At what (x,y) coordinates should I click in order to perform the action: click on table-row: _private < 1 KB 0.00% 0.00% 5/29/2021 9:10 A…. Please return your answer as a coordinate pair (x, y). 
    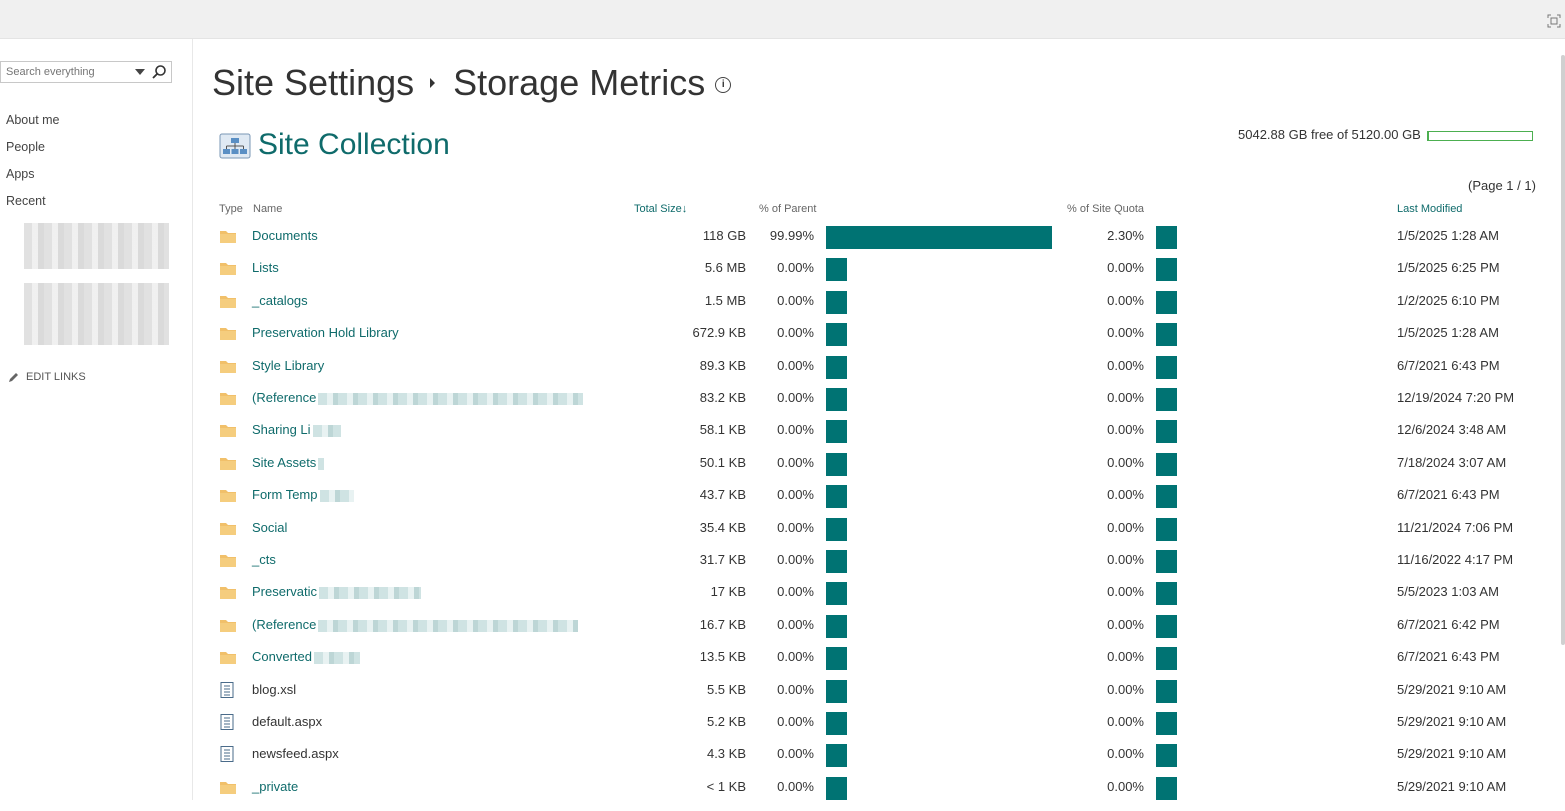
    Looking at the image, I should click on (882, 792).